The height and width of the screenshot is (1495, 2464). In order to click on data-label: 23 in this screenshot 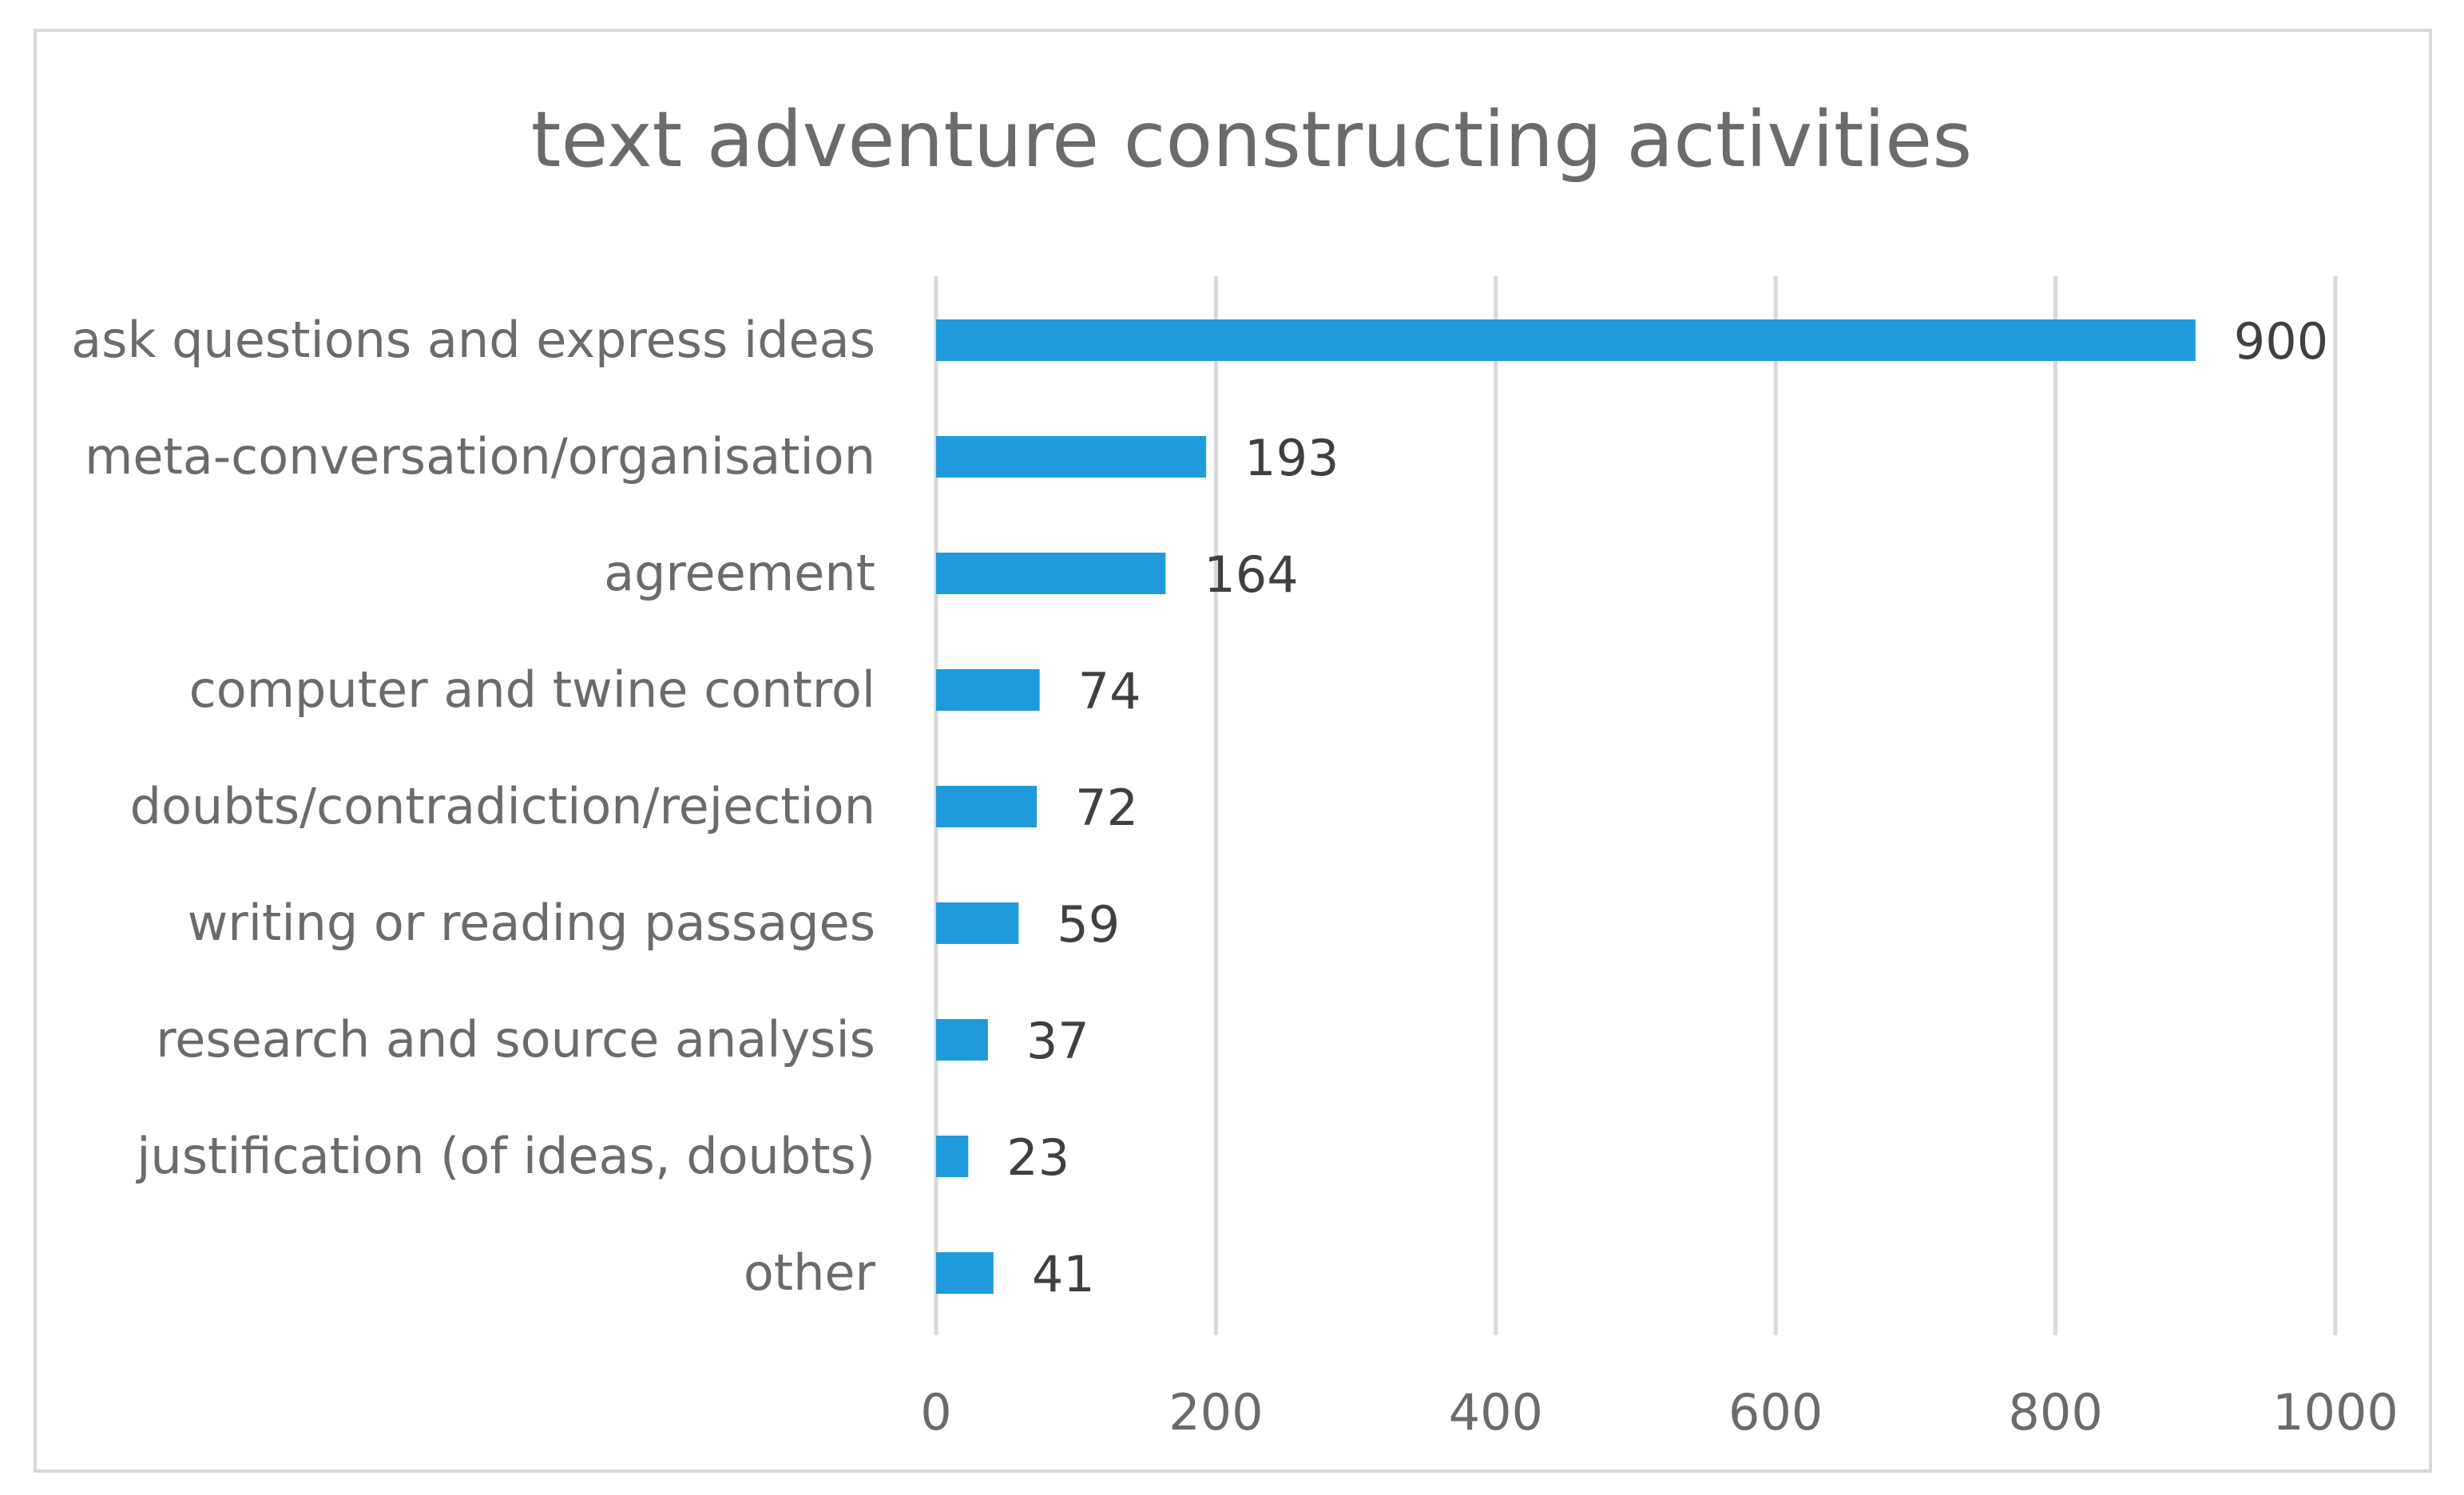, I will do `click(1037, 1158)`.